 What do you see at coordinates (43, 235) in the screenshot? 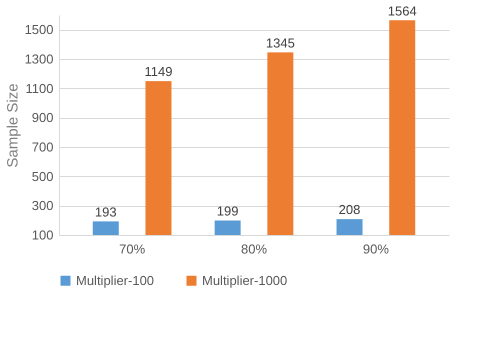
I see `y-tick-label: 100` at bounding box center [43, 235].